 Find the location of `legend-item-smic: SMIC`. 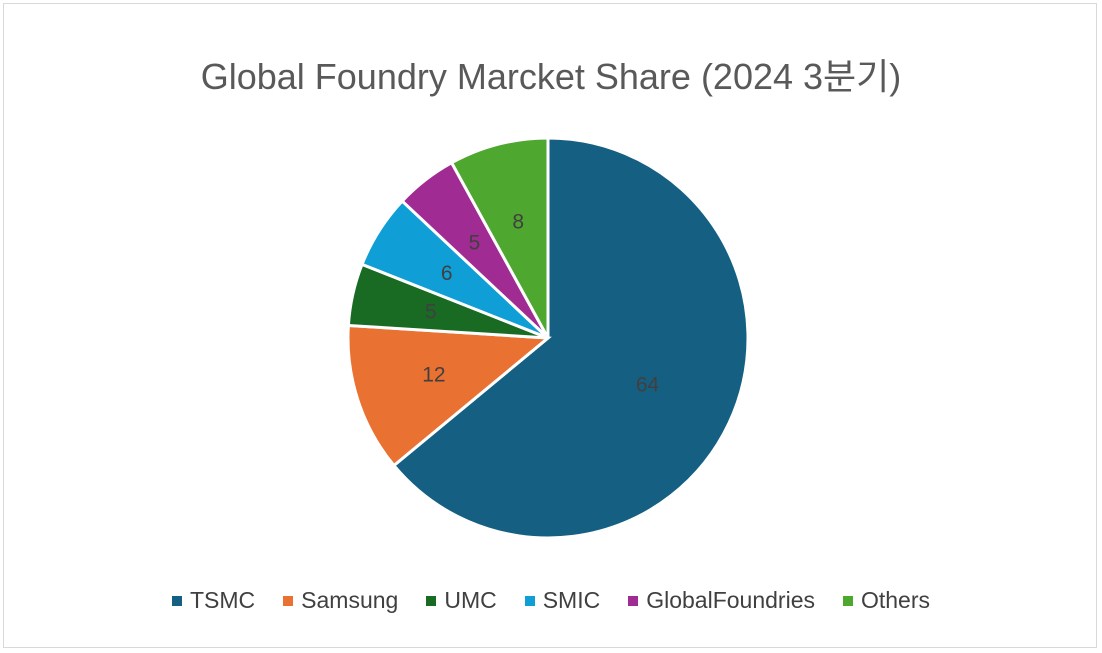

legend-item-smic: SMIC is located at coordinates (562, 600).